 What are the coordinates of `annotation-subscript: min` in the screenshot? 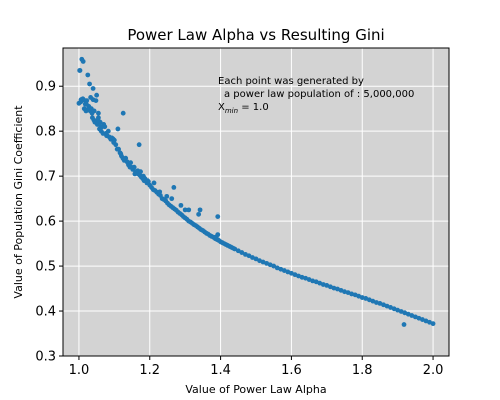 It's located at (231, 111).